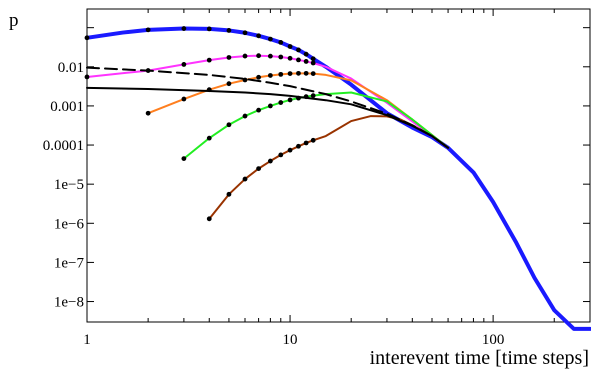 The image size is (591, 371). I want to click on y-tick-label: 0.01, so click(71, 68).